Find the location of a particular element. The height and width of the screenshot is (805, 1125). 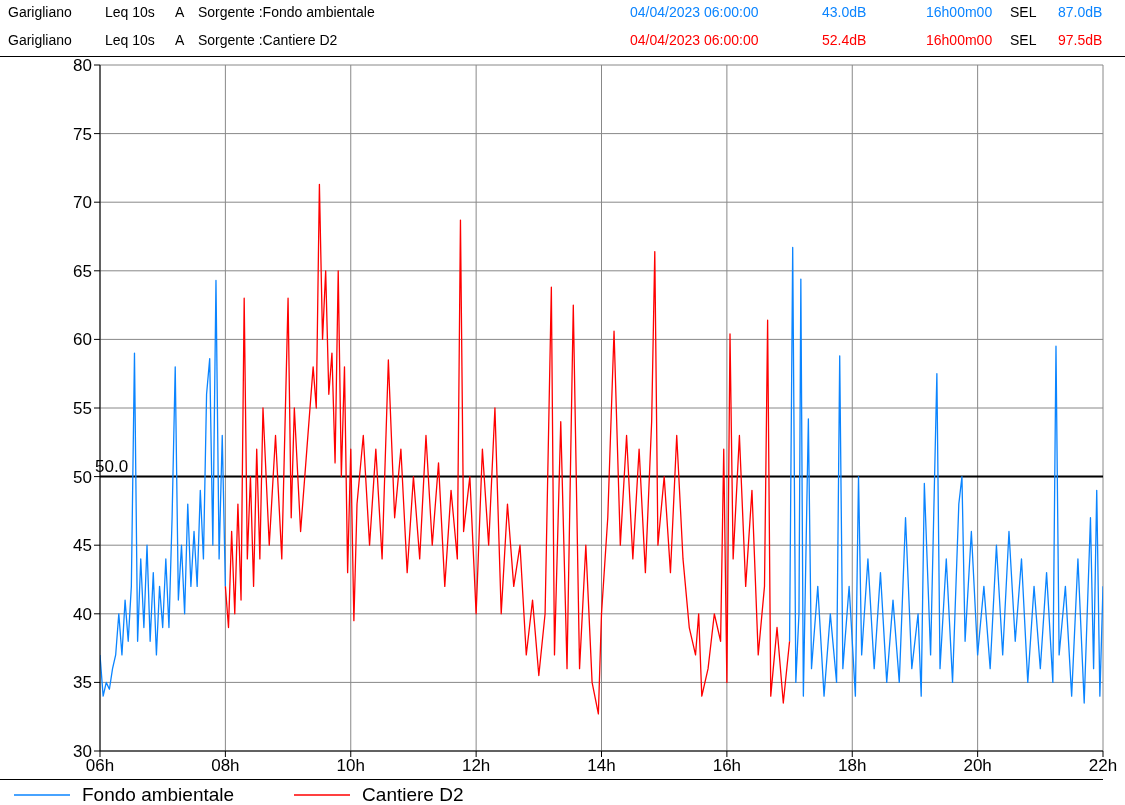

y-tick-label: 55 is located at coordinates (82, 409).